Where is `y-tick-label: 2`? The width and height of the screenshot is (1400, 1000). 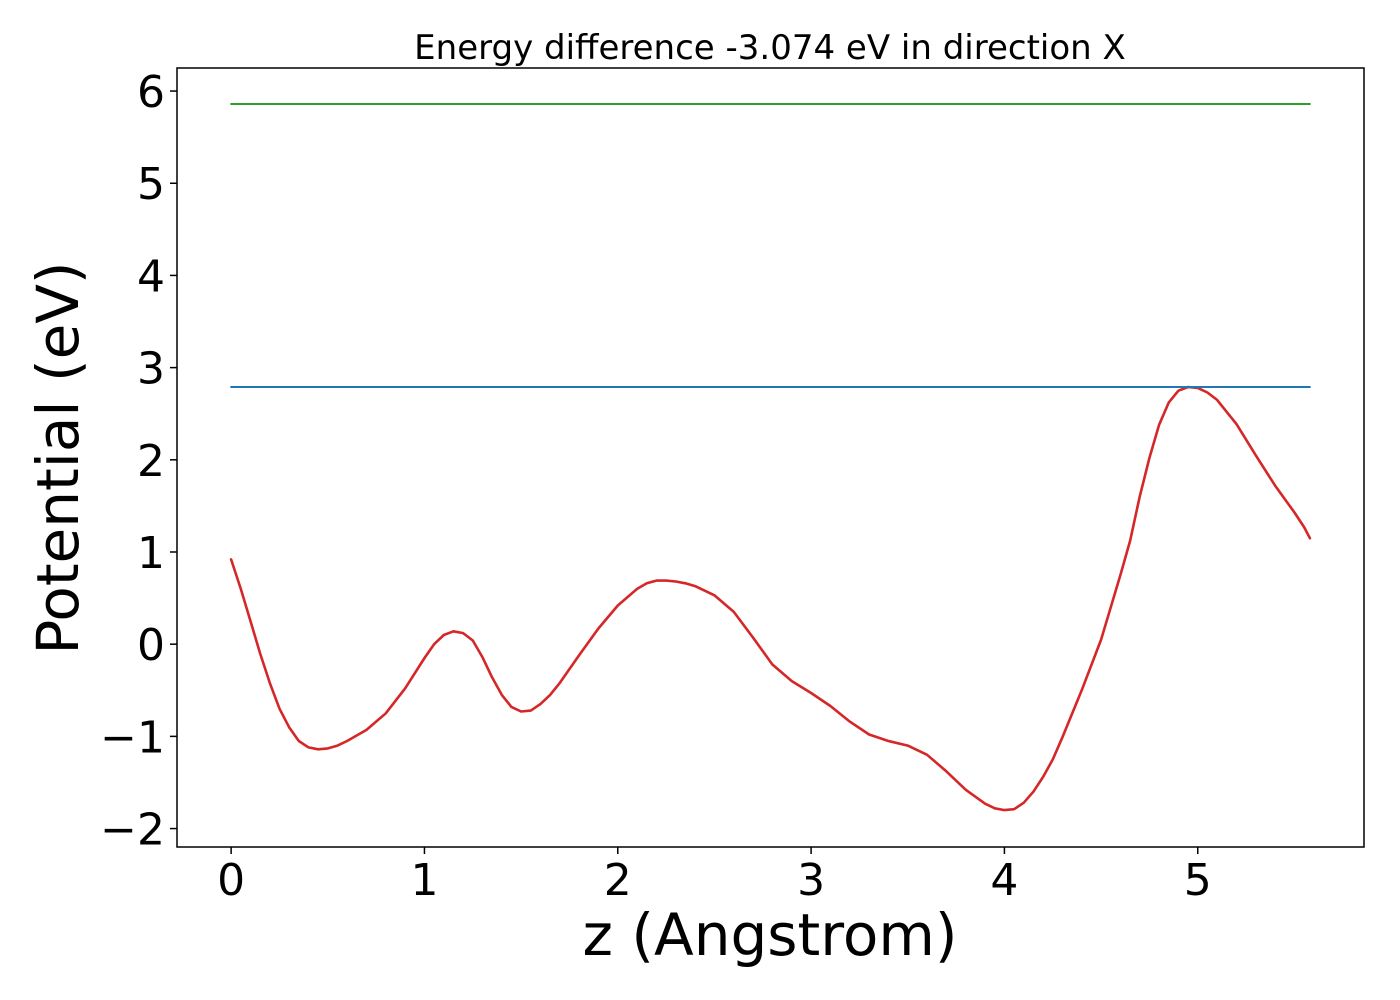 y-tick-label: 2 is located at coordinates (151, 461).